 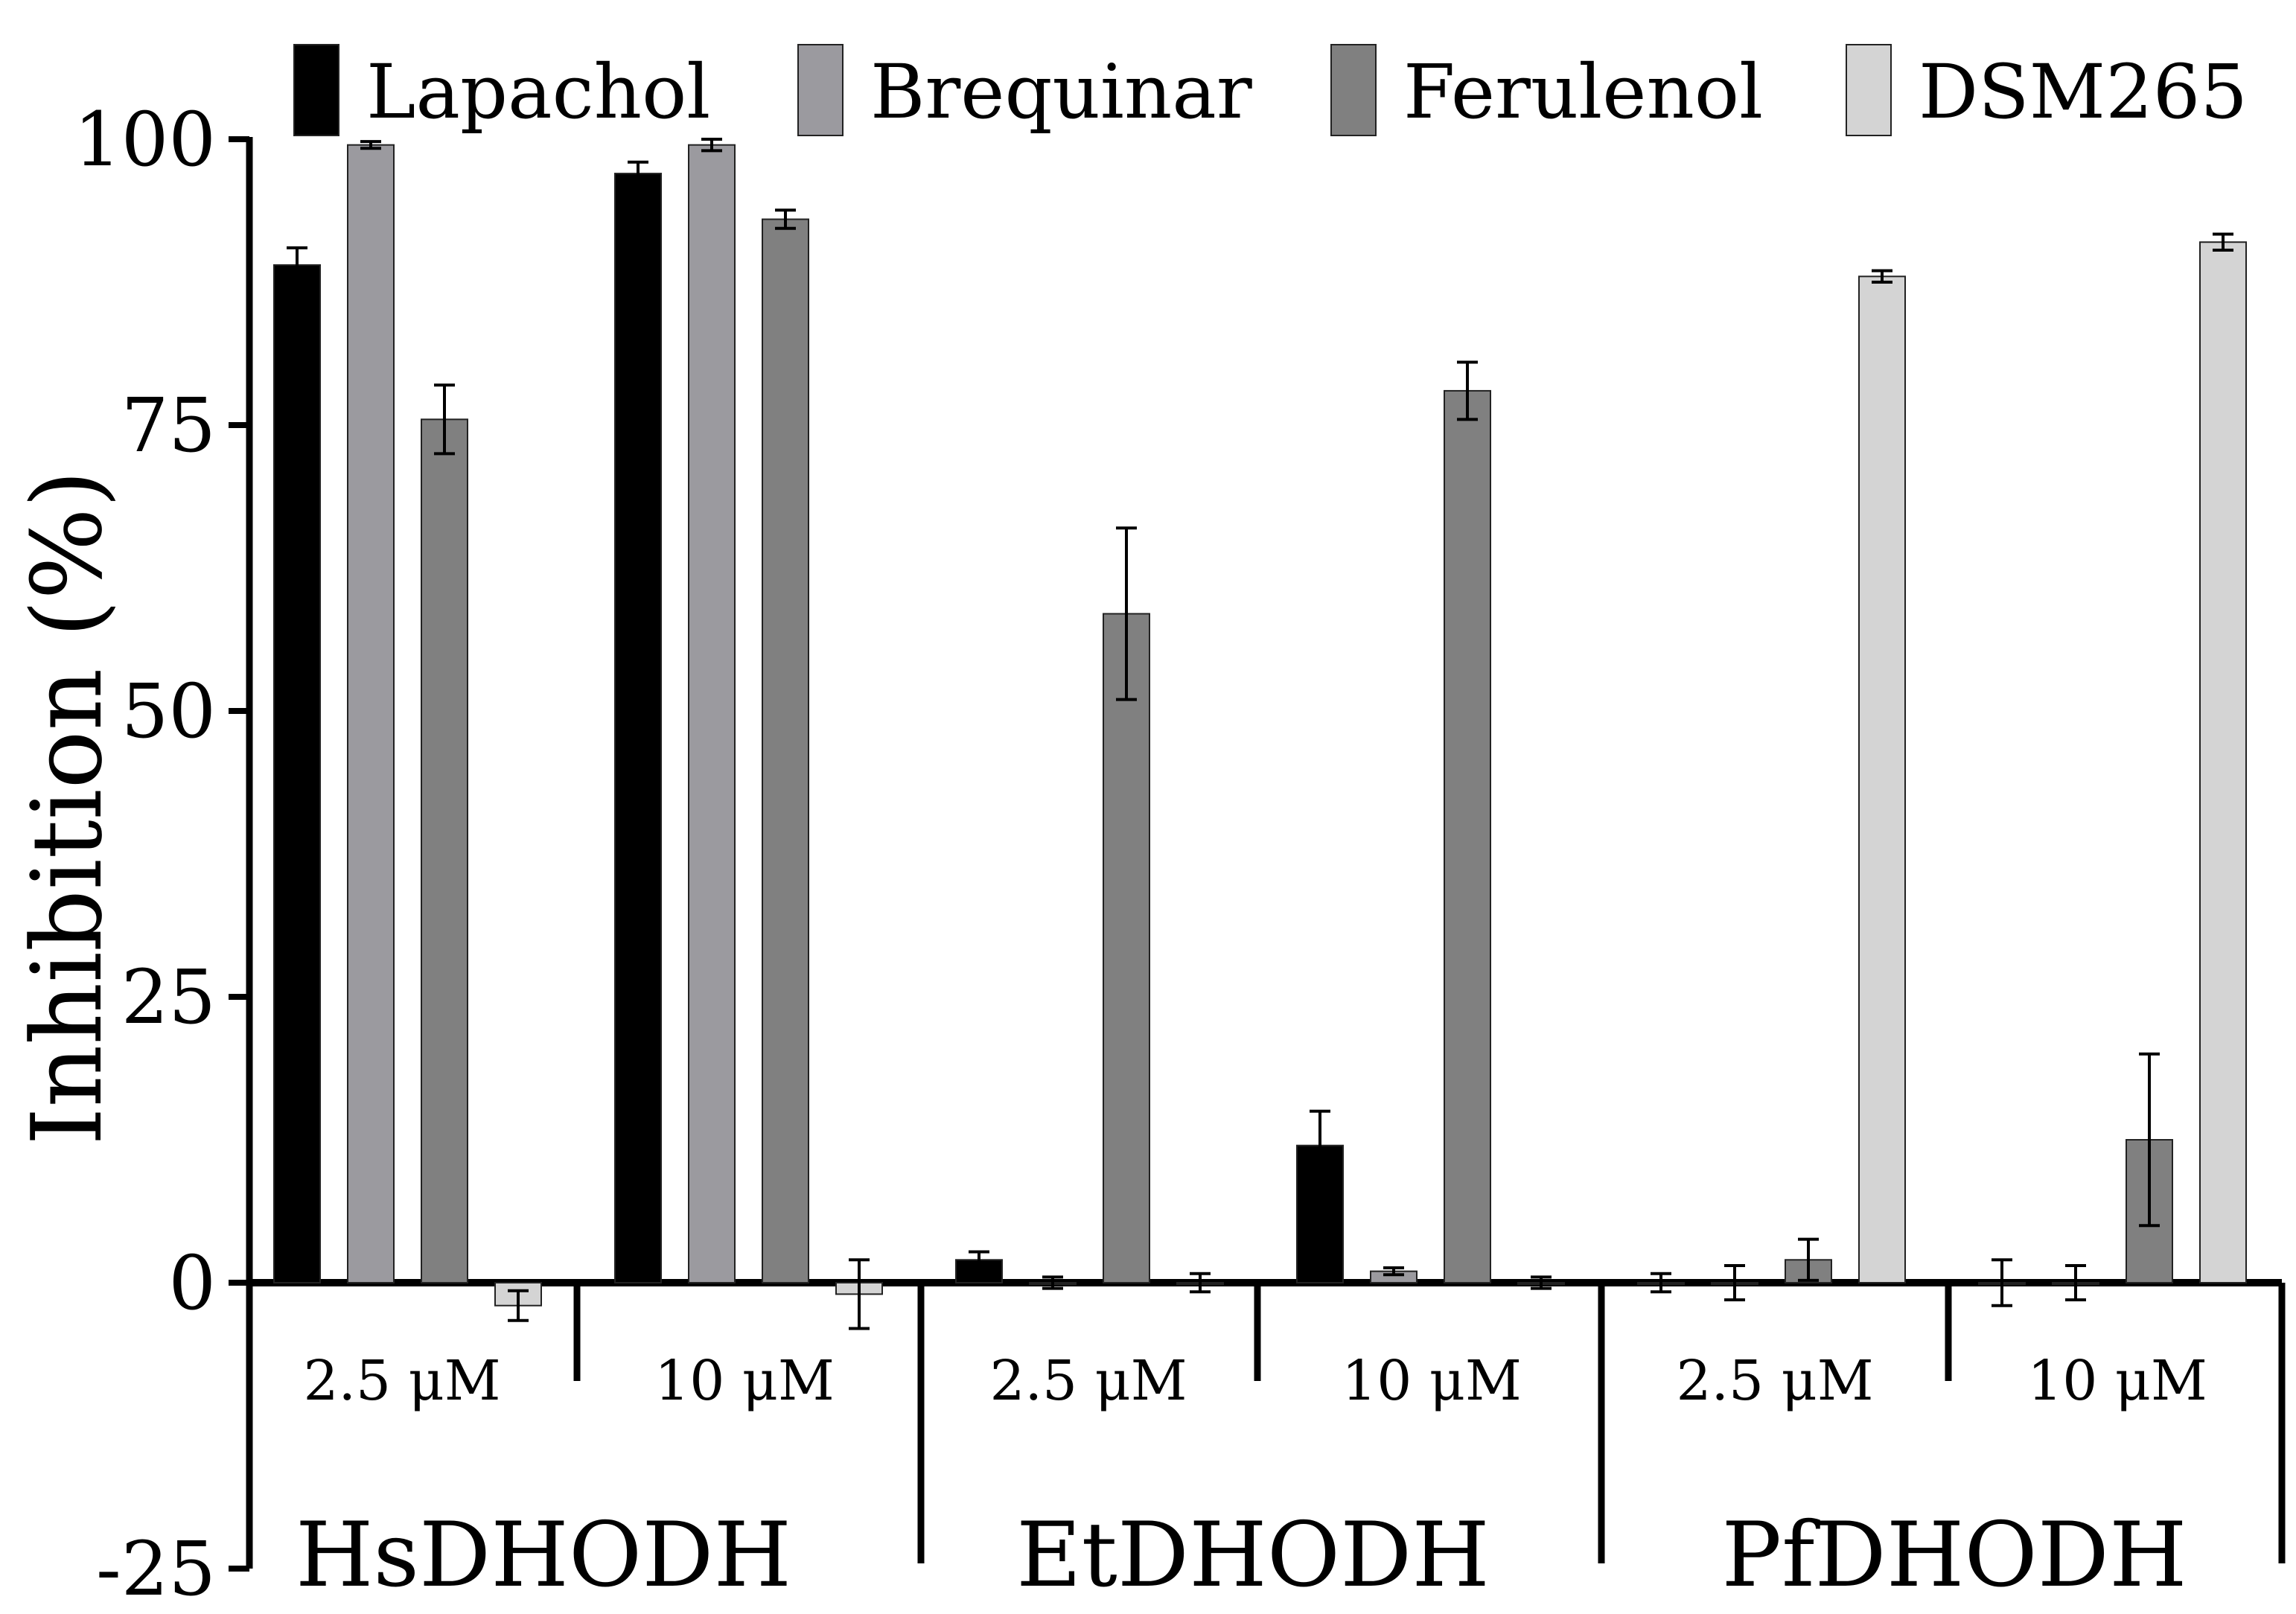 What do you see at coordinates (145, 139) in the screenshot?
I see `y-tick-label: 100` at bounding box center [145, 139].